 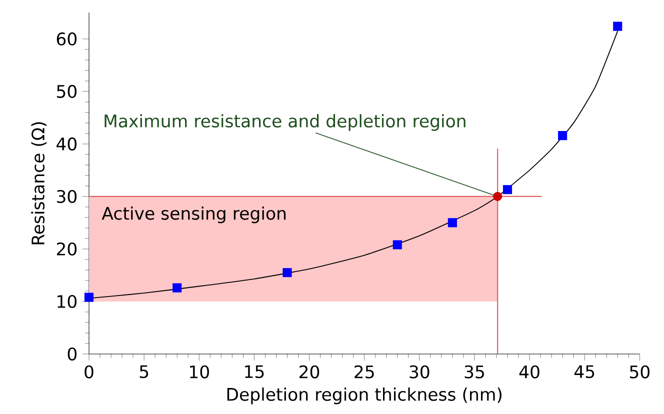 What do you see at coordinates (199, 371) in the screenshot?
I see `x-tick-label: 10` at bounding box center [199, 371].